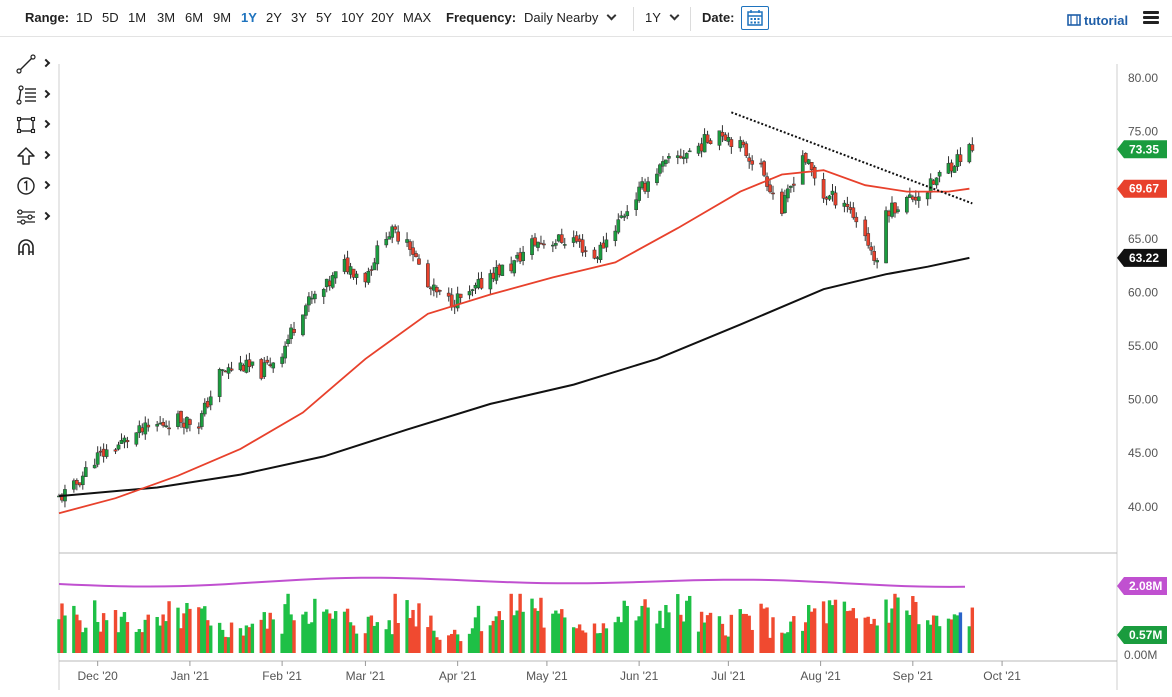 The image size is (1172, 697). What do you see at coordinates (299, 17) in the screenshot?
I see `range-3y-button: 3Y` at bounding box center [299, 17].